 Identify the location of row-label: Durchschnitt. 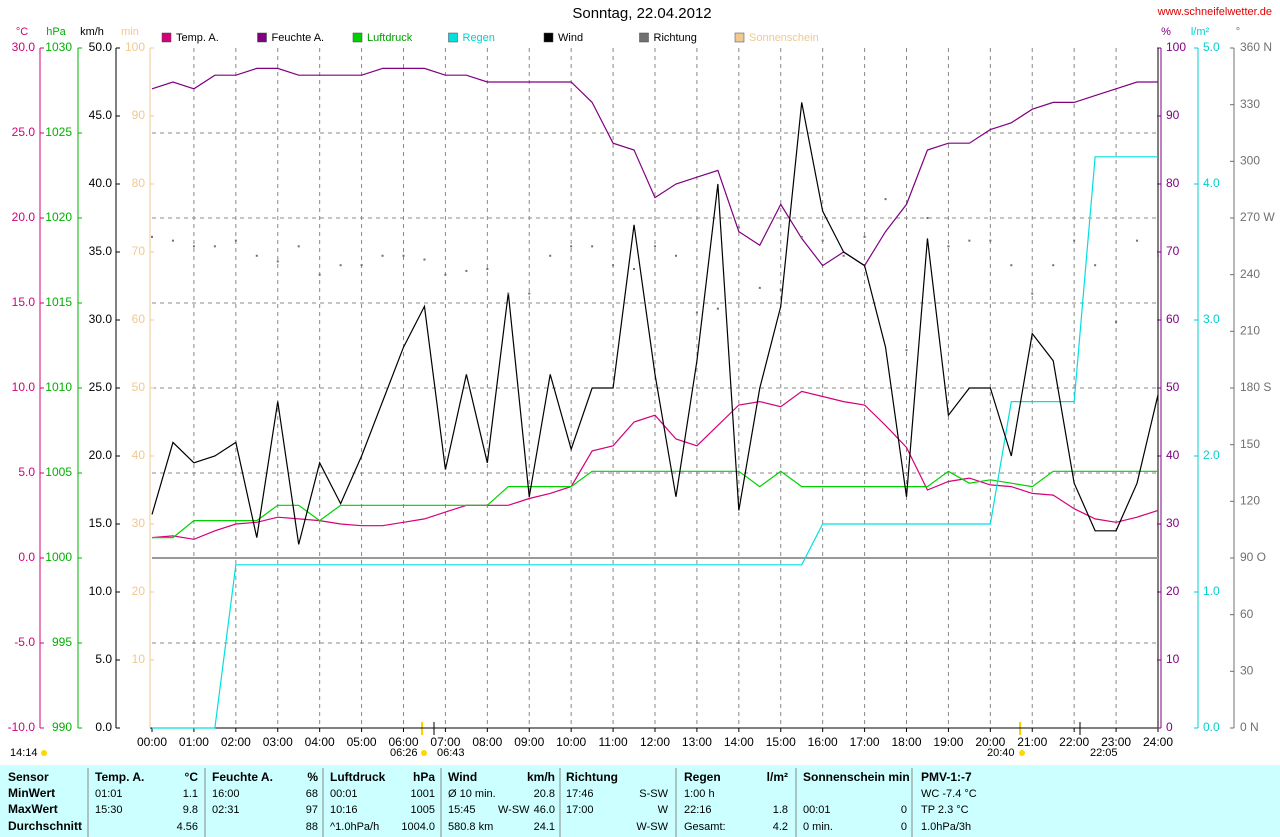
(45, 826).